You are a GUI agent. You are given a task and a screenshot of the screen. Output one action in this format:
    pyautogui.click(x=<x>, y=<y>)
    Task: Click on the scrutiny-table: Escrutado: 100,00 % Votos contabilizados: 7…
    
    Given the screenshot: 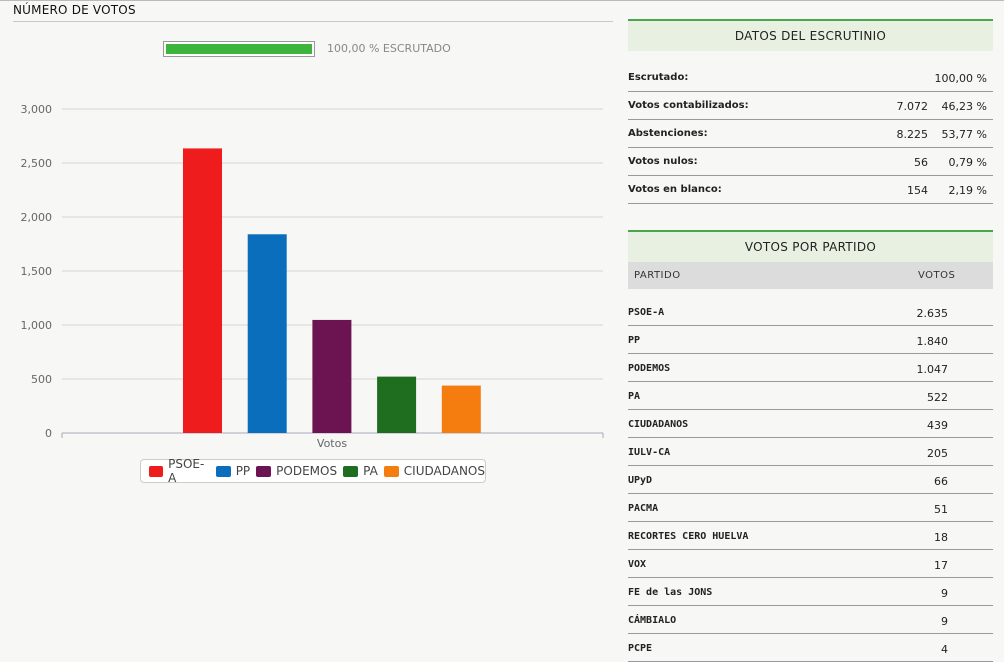 What is the action you would take?
    pyautogui.click(x=810, y=134)
    